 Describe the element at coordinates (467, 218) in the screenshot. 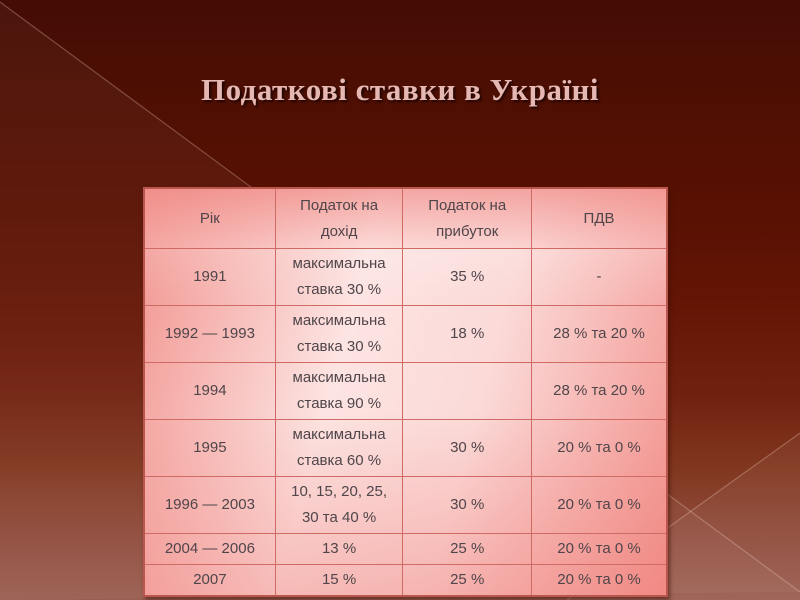

I see `column-header-profit-tax: Податок на прибуток` at that location.